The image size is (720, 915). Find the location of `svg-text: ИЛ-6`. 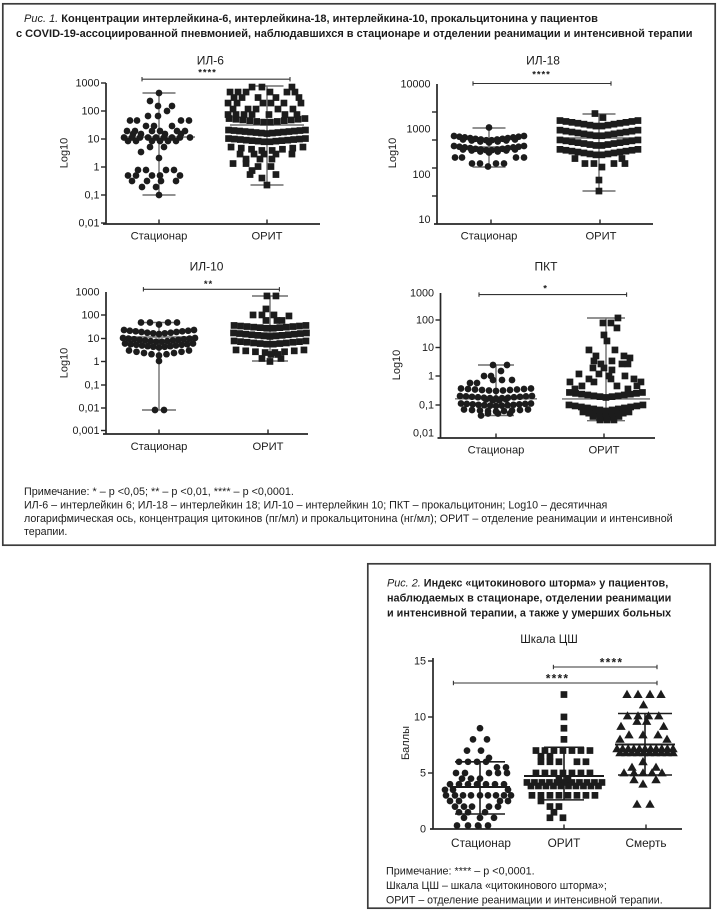

svg-text: ИЛ-6 is located at coordinates (210, 61).